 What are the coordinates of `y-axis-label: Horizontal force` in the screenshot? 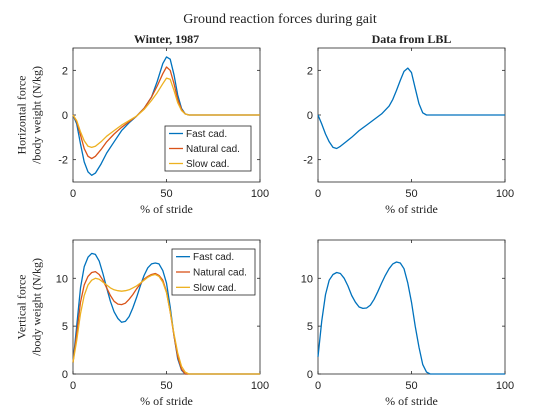 It's located at (22, 115).